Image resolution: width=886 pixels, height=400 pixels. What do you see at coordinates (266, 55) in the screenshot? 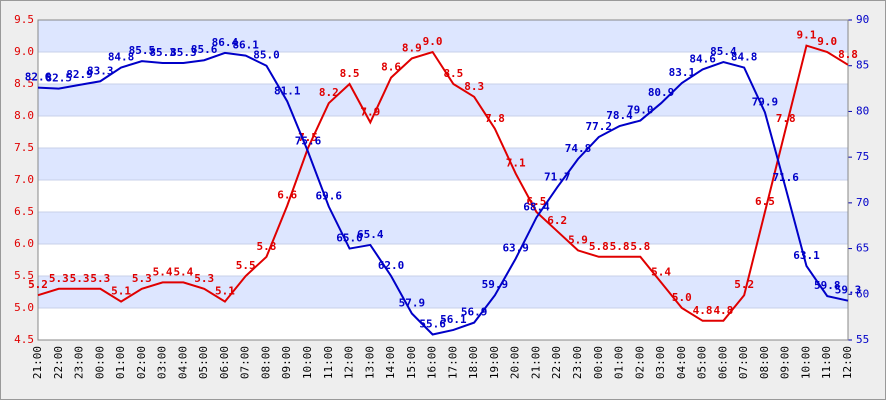
I see `data-label: 85.0` at bounding box center [266, 55].